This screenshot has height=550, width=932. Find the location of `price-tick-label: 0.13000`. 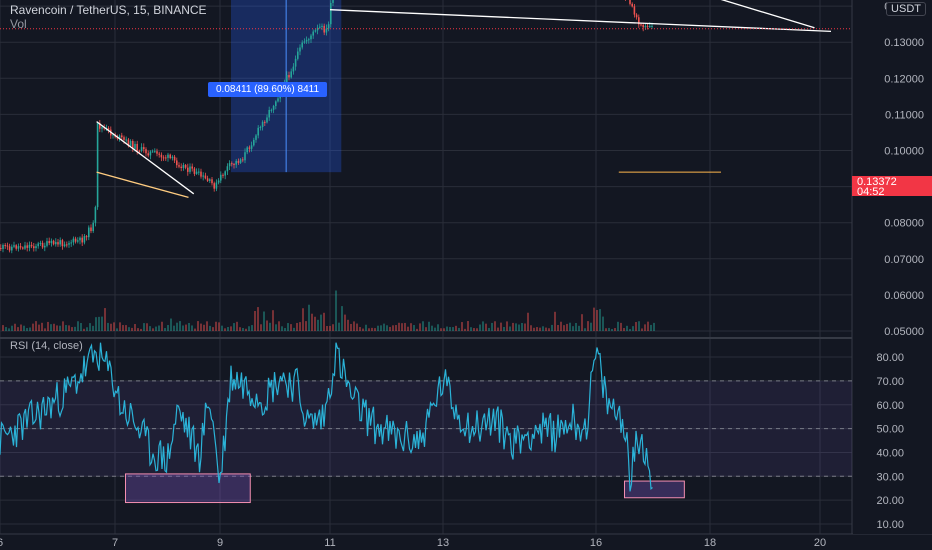

price-tick-label: 0.13000 is located at coordinates (904, 43).